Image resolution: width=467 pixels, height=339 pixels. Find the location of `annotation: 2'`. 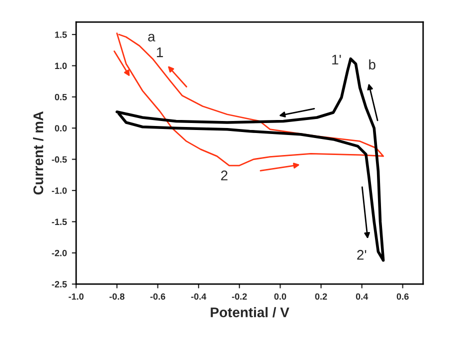

annotation: 2' is located at coordinates (361, 255).